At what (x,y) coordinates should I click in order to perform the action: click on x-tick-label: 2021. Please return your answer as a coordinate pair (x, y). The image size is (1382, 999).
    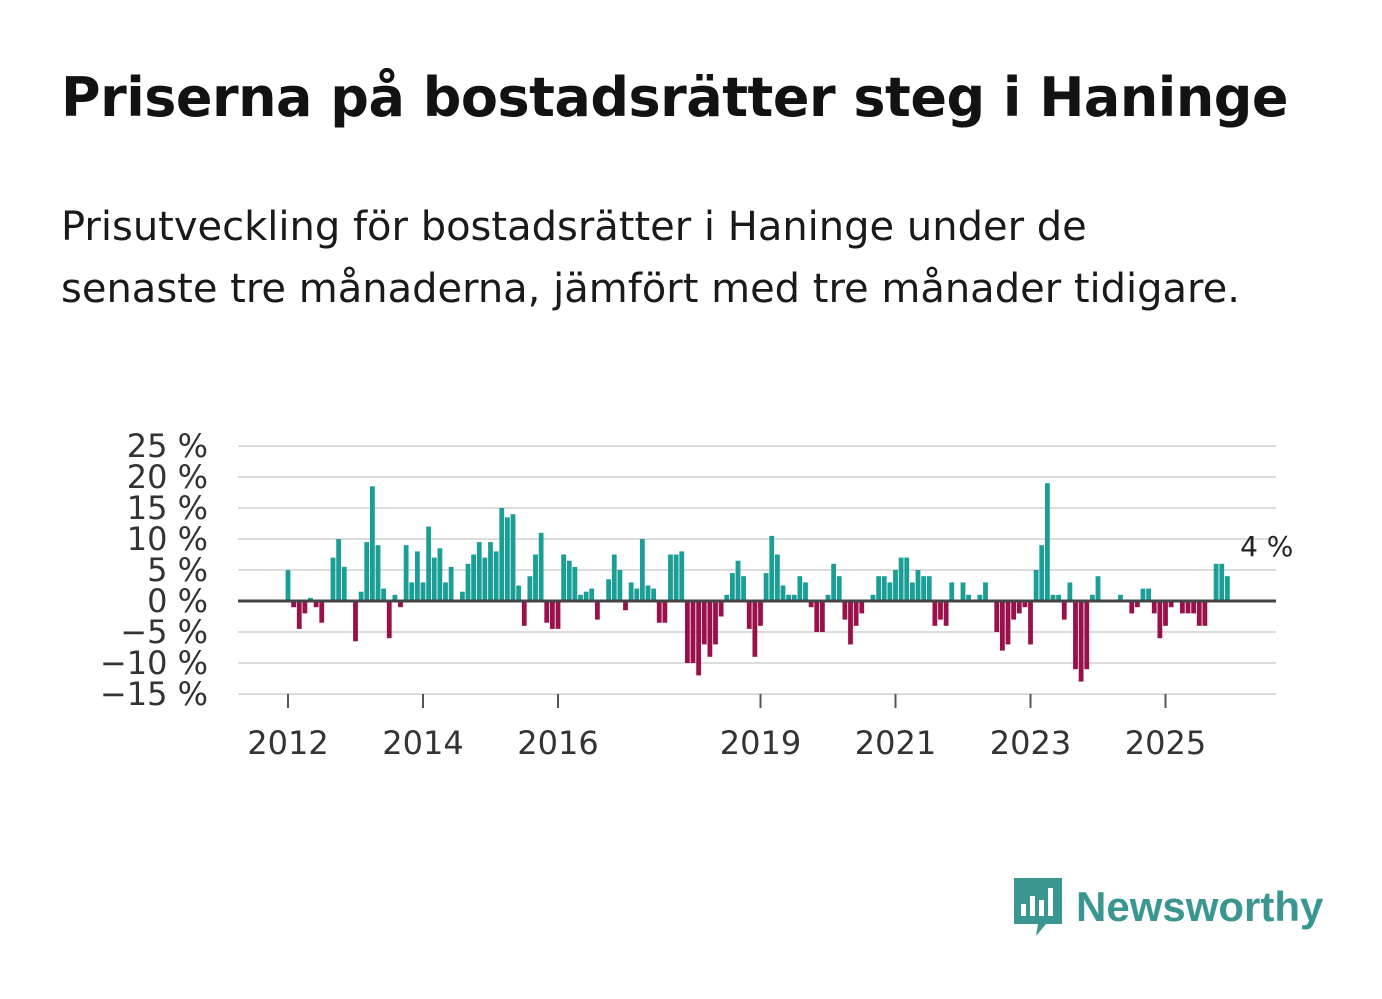
    Looking at the image, I should click on (895, 743).